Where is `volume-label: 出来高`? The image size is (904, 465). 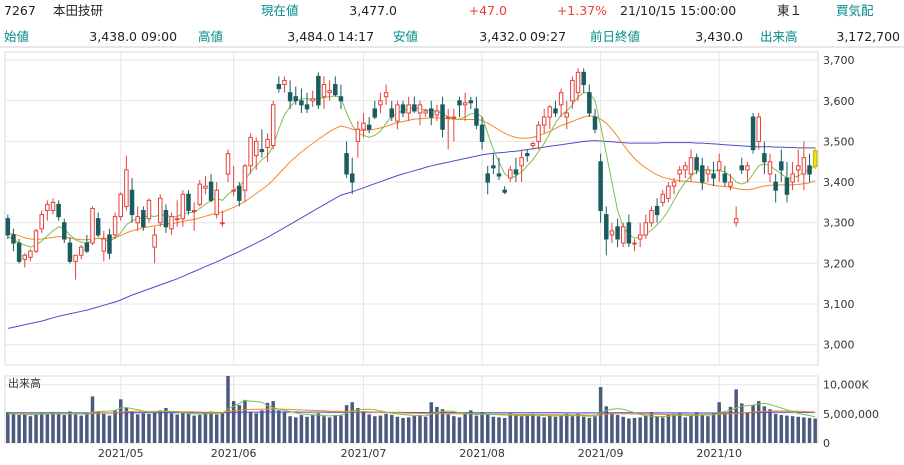 volume-label: 出来高 is located at coordinates (779, 36).